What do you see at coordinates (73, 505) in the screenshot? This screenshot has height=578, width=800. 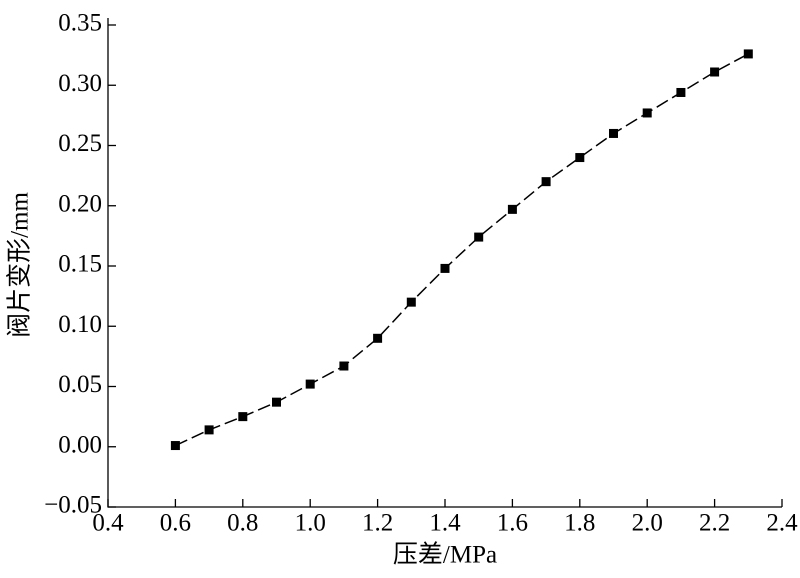 I see `y-tick-label: −0.05` at bounding box center [73, 505].